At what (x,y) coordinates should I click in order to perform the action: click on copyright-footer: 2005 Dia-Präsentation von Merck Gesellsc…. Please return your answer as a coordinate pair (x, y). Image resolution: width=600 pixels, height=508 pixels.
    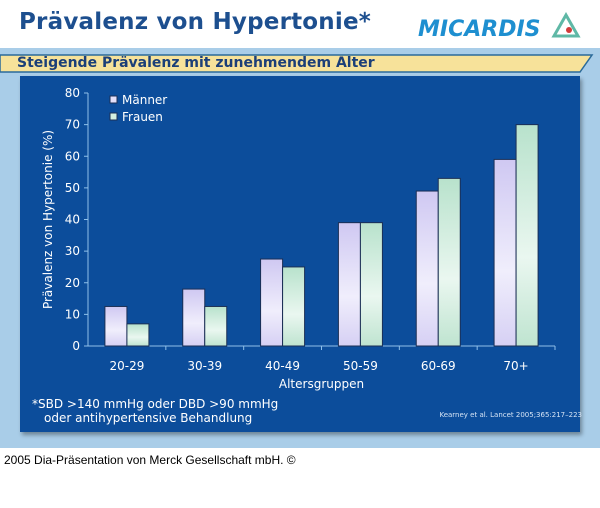
    Looking at the image, I should click on (150, 460).